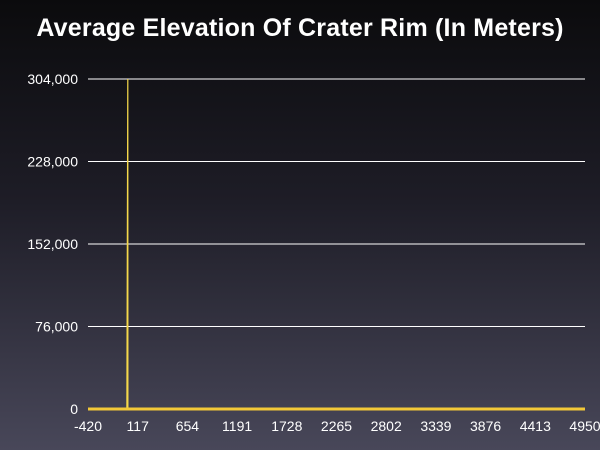 Image resolution: width=600 pixels, height=450 pixels. I want to click on y-tick-label: 0, so click(74, 409).